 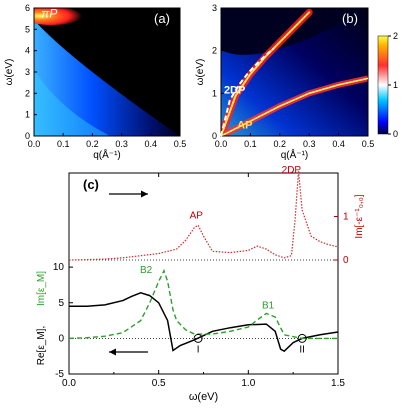 What do you see at coordinates (395, 85) in the screenshot?
I see `colorbar-tick-label: 1` at bounding box center [395, 85].